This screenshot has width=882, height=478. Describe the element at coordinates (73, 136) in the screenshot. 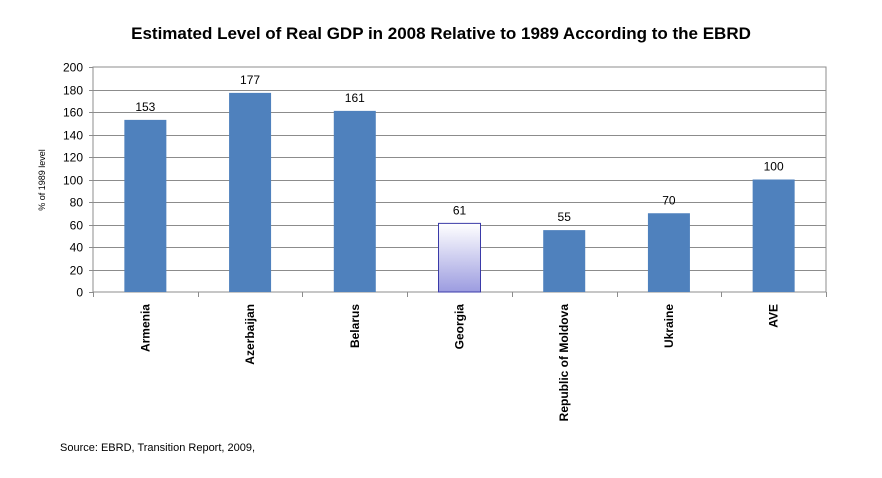

I see `y-tick-label: 140` at that location.